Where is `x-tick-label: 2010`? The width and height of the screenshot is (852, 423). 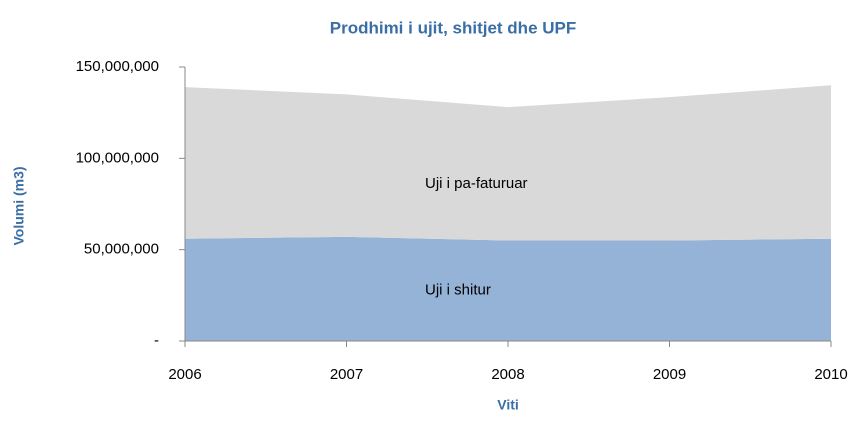
x-tick-label: 2010 is located at coordinates (830, 374).